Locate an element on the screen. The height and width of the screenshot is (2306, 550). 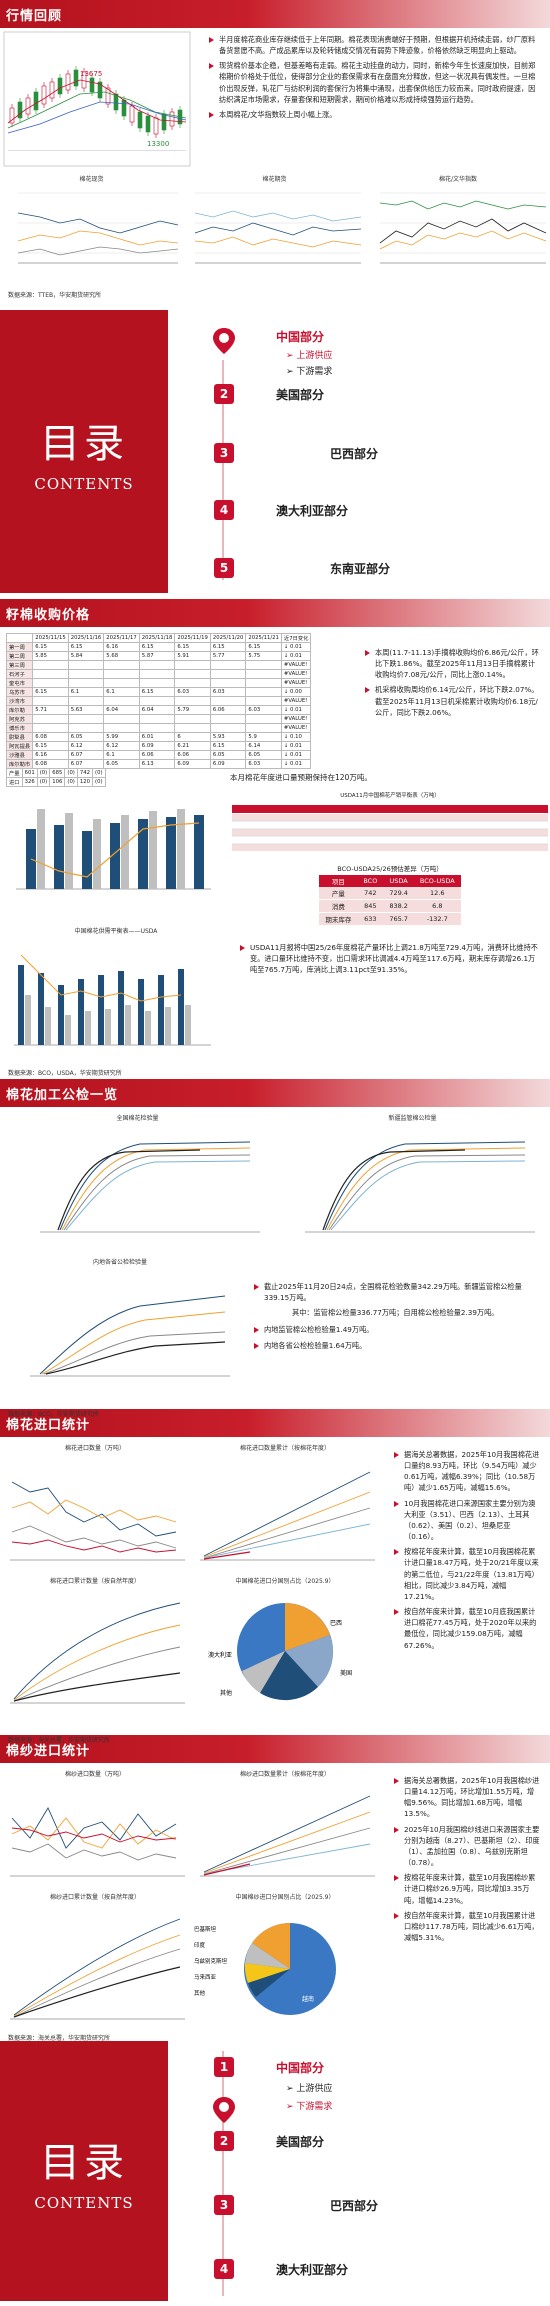
table-cell: 5.68 is located at coordinates (121, 656).